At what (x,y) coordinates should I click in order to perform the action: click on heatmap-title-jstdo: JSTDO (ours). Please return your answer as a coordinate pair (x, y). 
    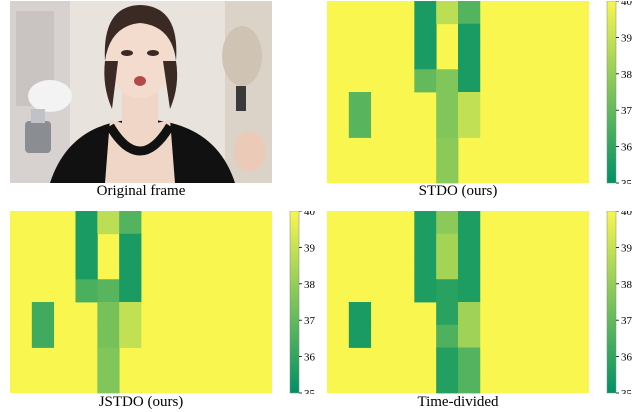
    Looking at the image, I should click on (141, 402).